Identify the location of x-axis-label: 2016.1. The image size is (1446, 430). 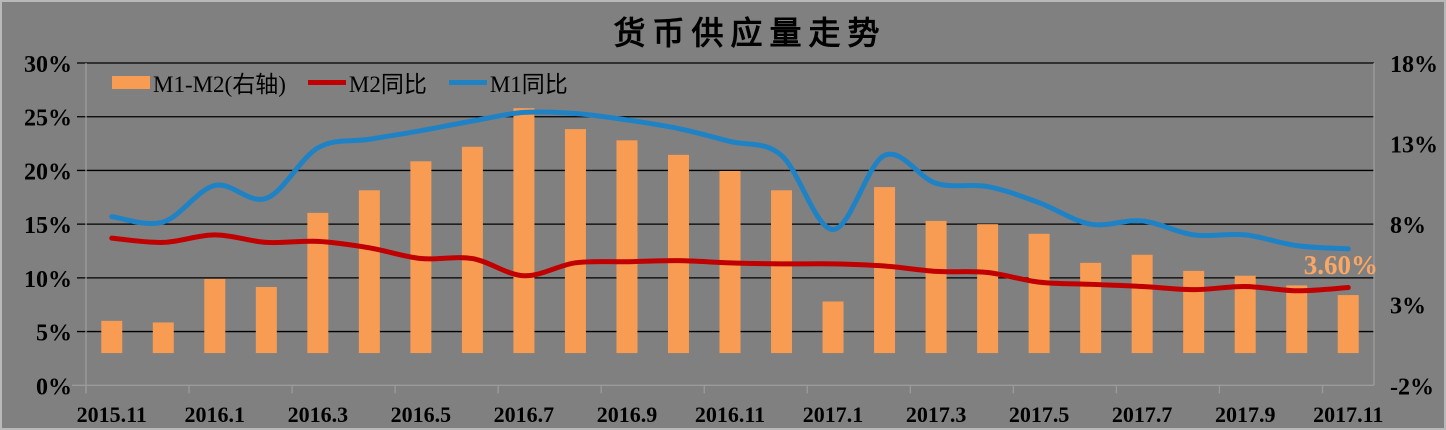
(215, 414).